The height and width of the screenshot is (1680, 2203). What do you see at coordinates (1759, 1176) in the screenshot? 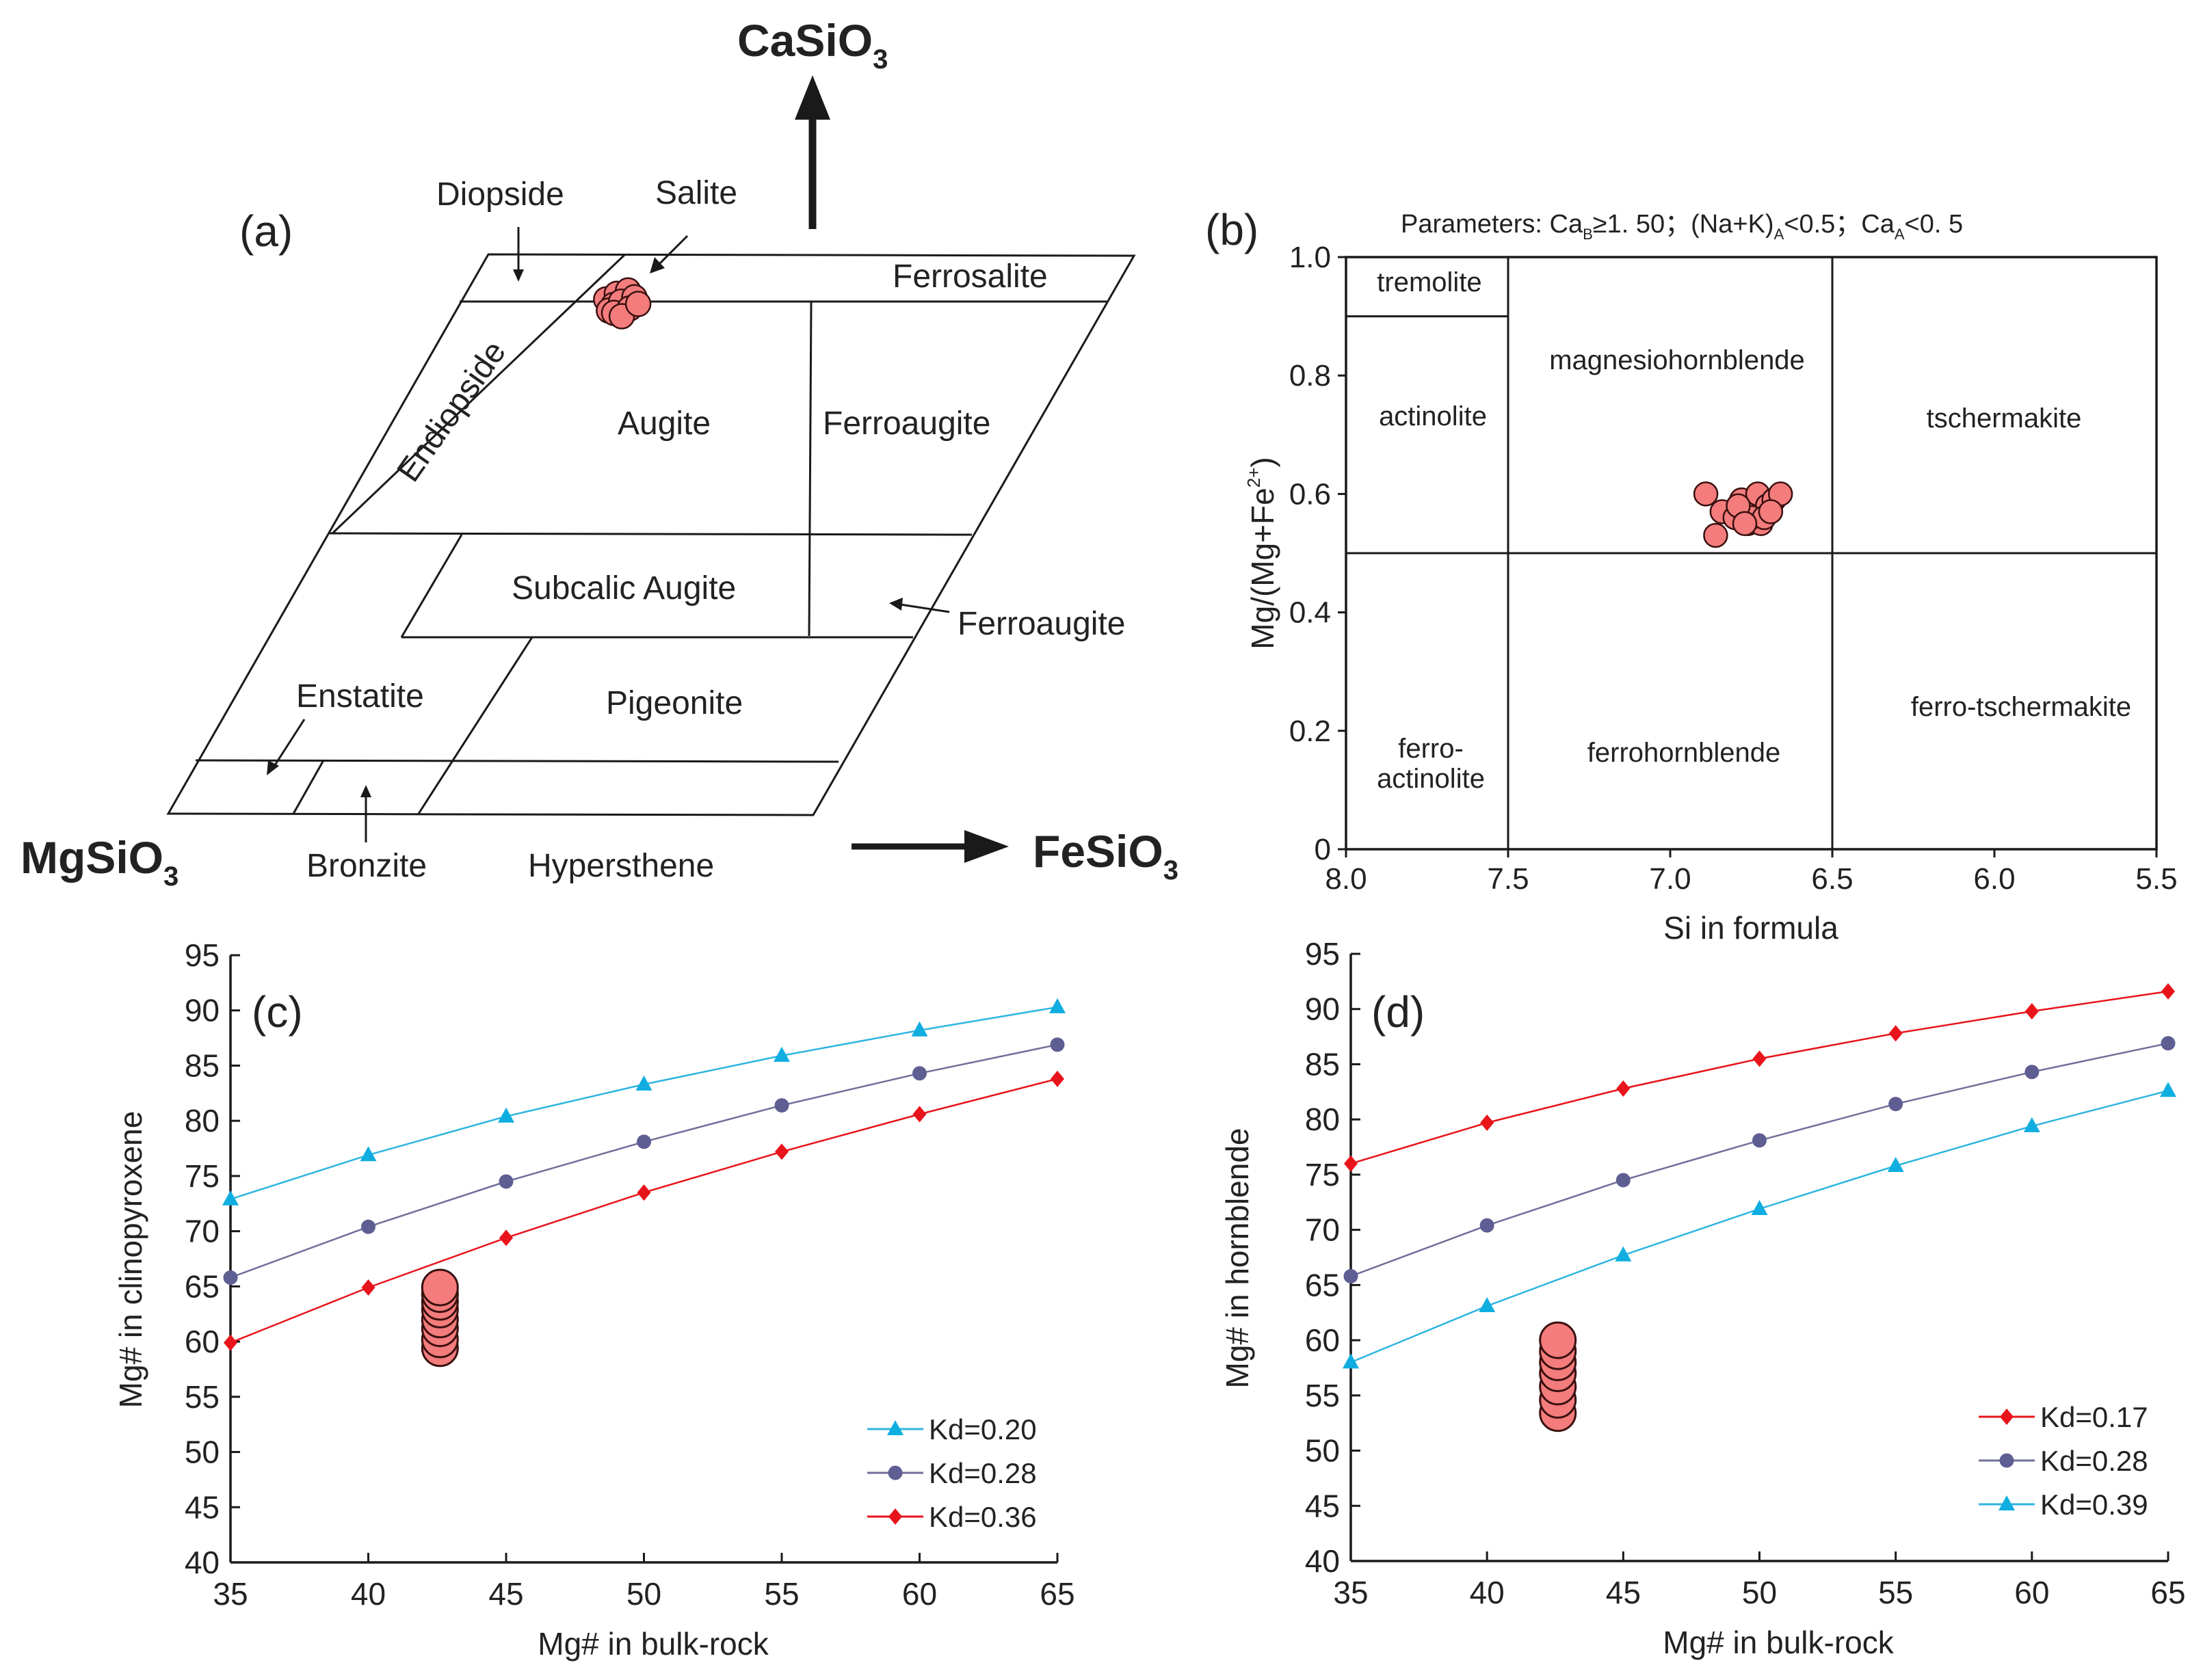
I see `panel-d-series` at bounding box center [1759, 1176].